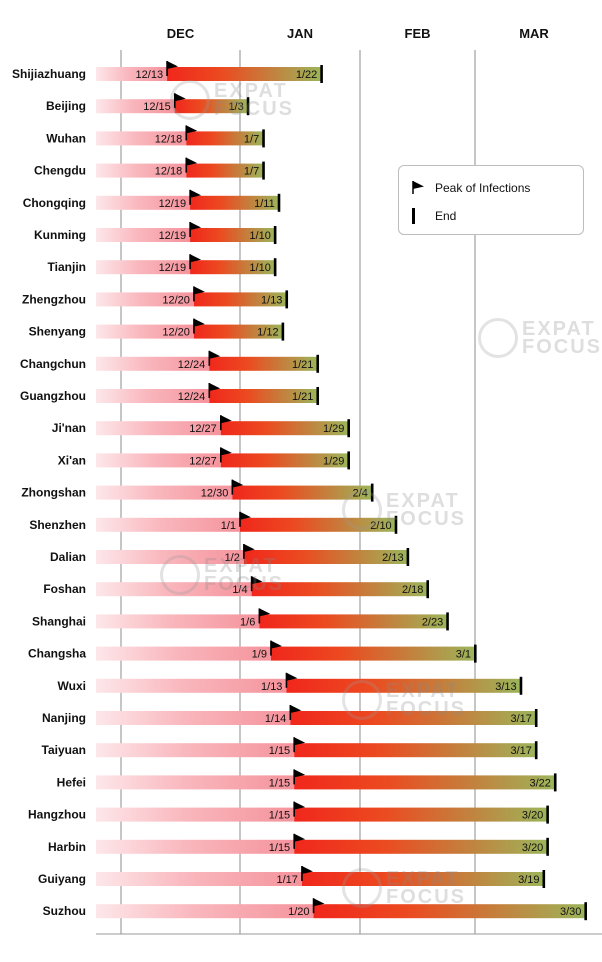 The image size is (602, 962). What do you see at coordinates (49, 74) in the screenshot?
I see `city-label: Shijiazhuang` at bounding box center [49, 74].